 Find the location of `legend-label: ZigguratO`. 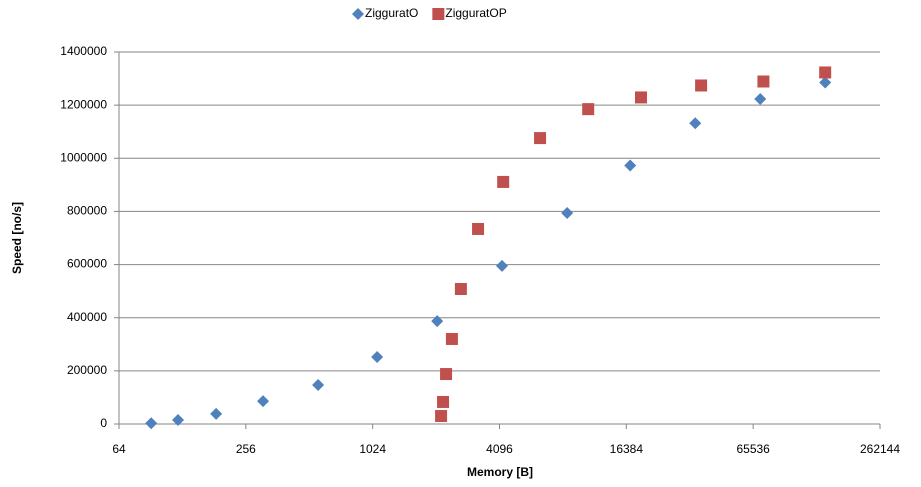

legend-label: ZigguratO is located at coordinates (391, 13).